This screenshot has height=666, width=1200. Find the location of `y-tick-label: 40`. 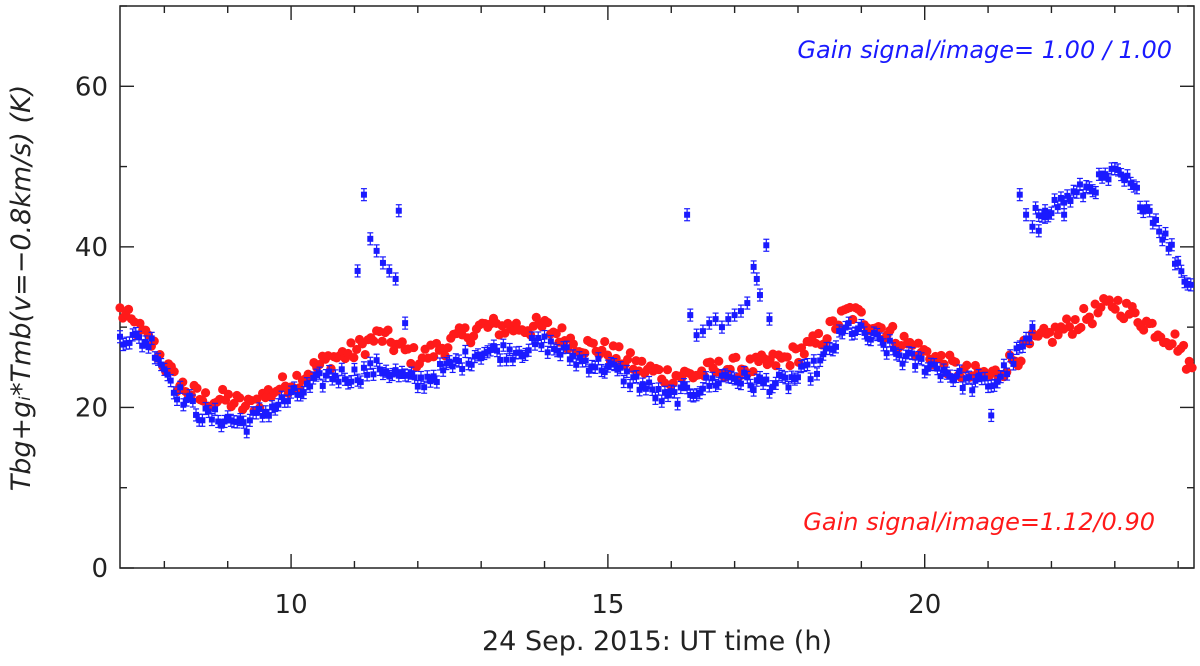

y-tick-label: 40 is located at coordinates (91, 248).